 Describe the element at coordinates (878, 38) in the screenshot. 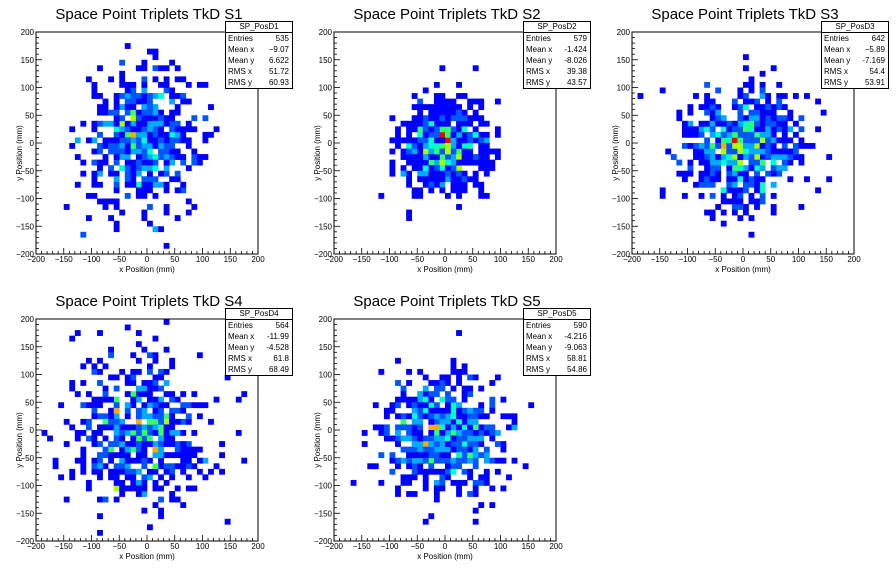

I see `stats-value: 642` at that location.